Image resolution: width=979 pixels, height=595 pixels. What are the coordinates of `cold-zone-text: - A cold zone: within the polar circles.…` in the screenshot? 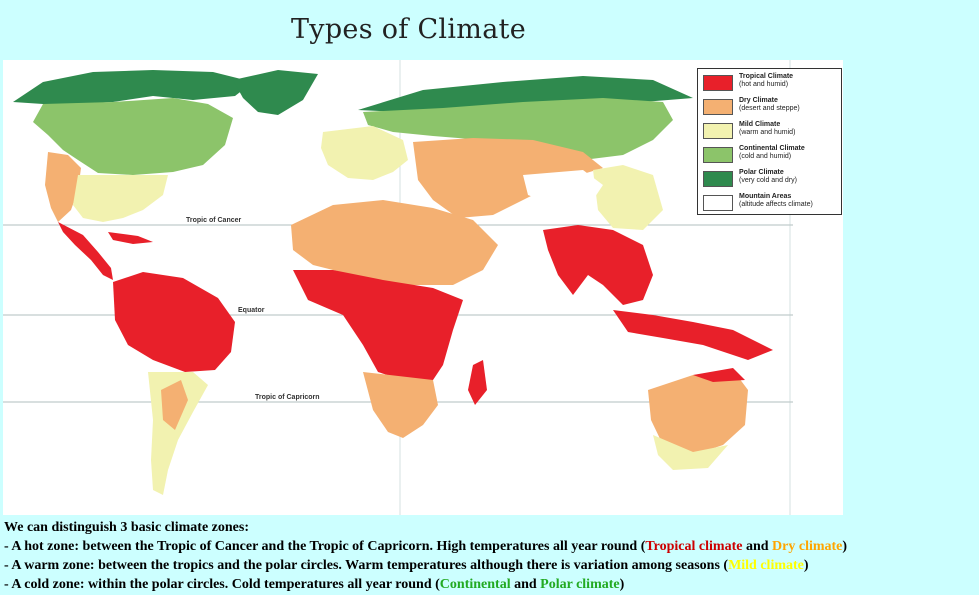 It's located at (222, 584).